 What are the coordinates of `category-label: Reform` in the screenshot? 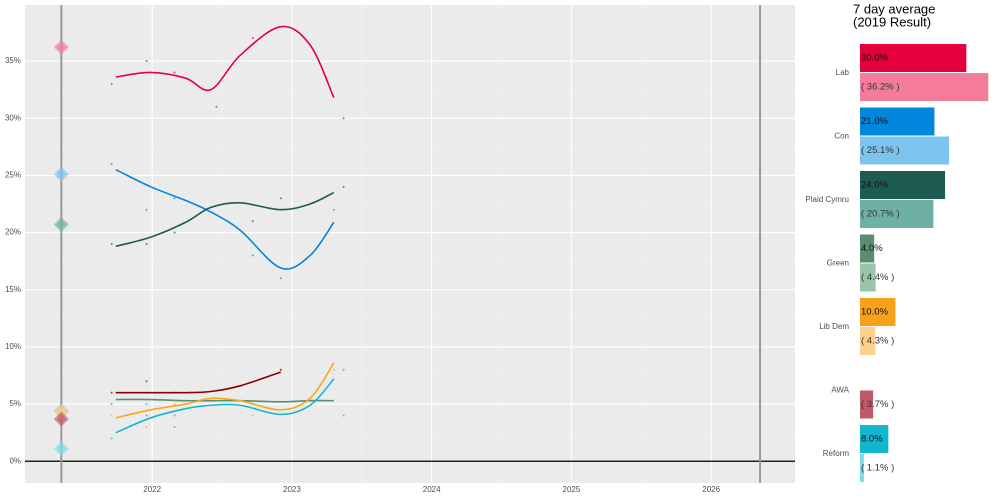 It's located at (836, 453).